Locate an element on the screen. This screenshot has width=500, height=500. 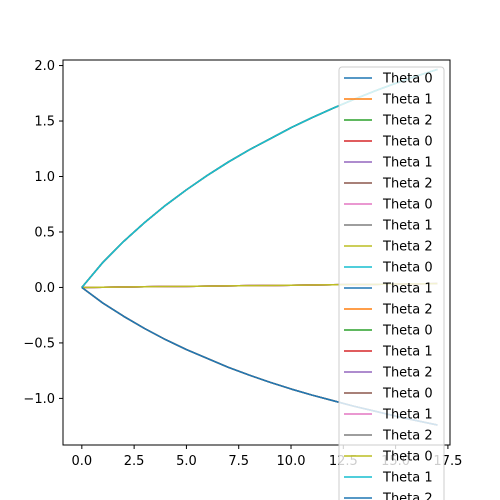
y-tick-label-1: −0.5 is located at coordinates (39, 343).